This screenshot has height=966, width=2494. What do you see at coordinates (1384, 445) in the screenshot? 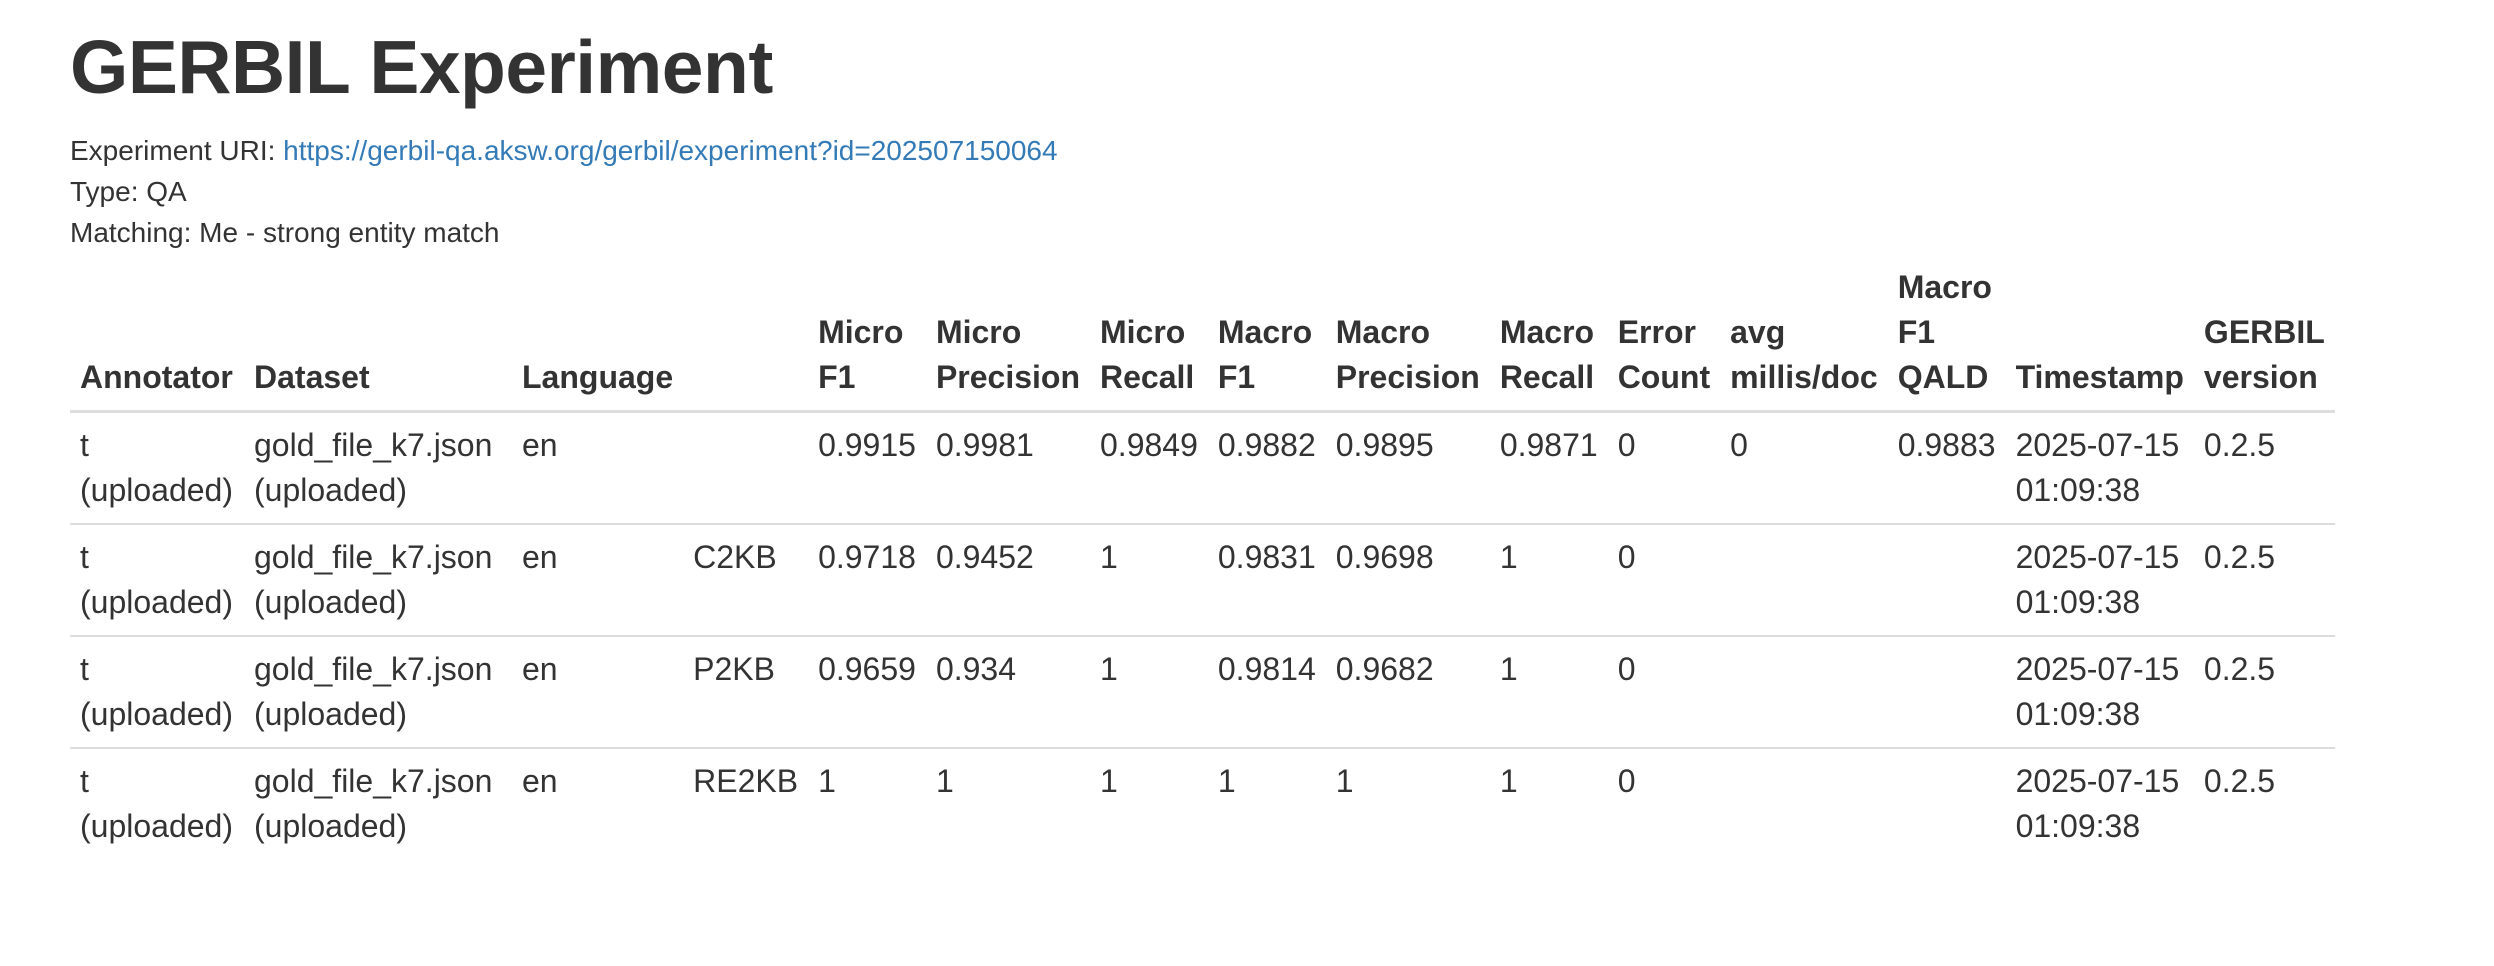
I see `cell-macro-precision: 0.9895` at bounding box center [1384, 445].